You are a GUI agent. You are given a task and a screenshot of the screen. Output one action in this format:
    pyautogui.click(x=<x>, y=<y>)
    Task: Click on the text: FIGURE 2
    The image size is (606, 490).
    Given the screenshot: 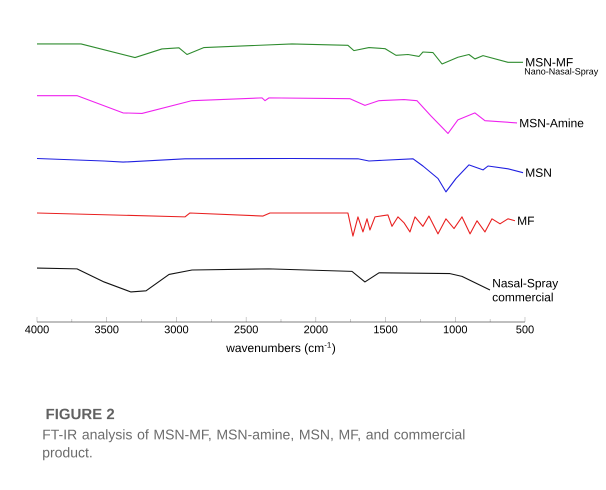 What is the action you would take?
    pyautogui.click(x=80, y=414)
    